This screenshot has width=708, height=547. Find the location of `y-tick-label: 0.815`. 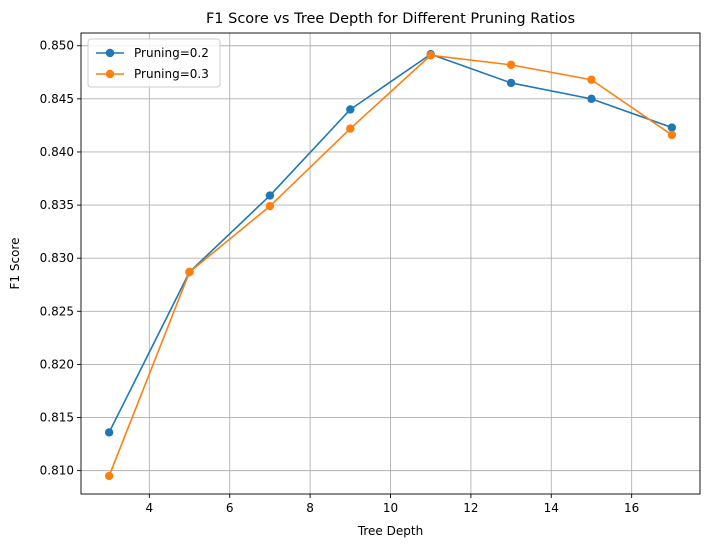

y-tick-label: 0.815 is located at coordinates (57, 418).